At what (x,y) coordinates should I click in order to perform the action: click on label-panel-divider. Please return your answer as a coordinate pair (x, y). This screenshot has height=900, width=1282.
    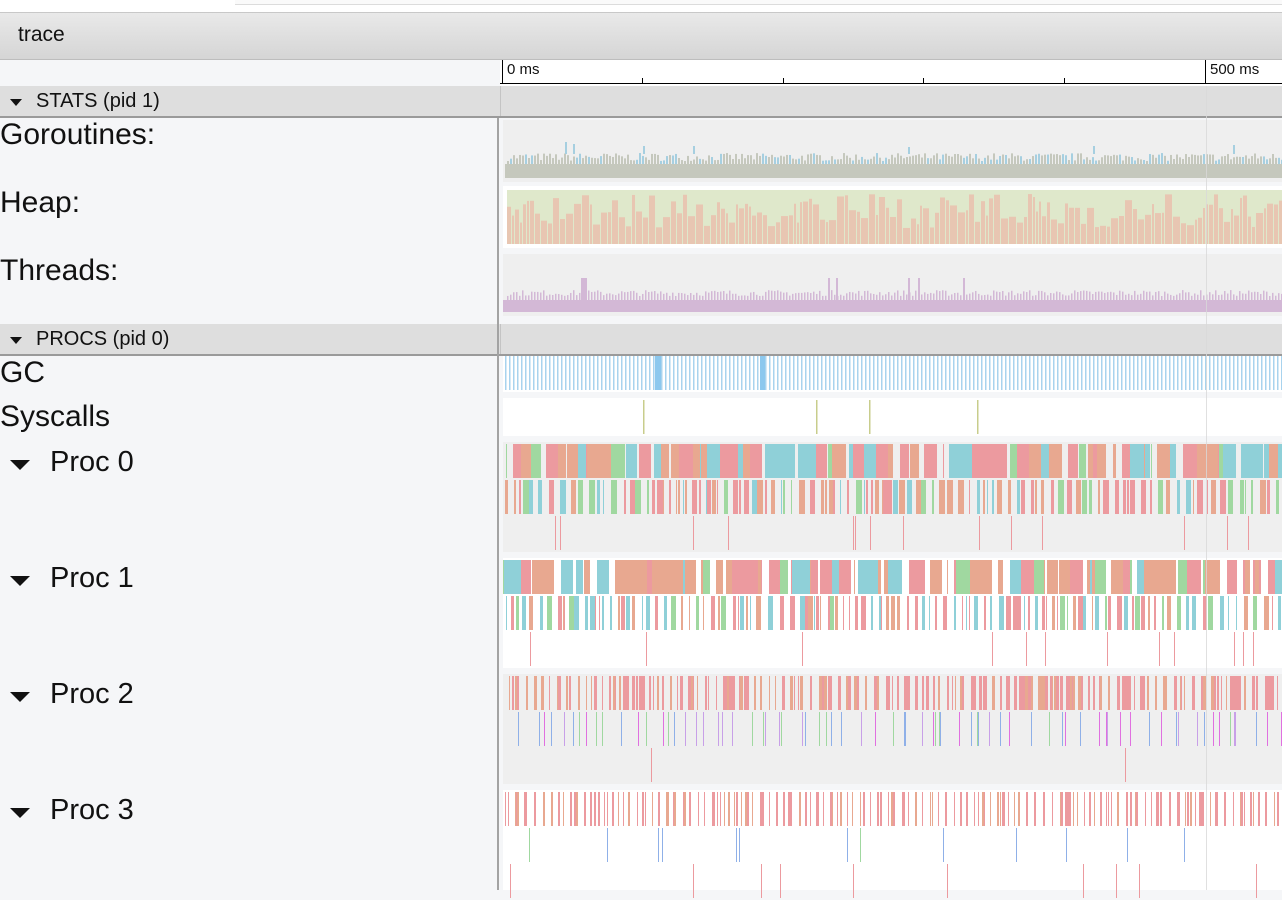
    Looking at the image, I should click on (498, 504).